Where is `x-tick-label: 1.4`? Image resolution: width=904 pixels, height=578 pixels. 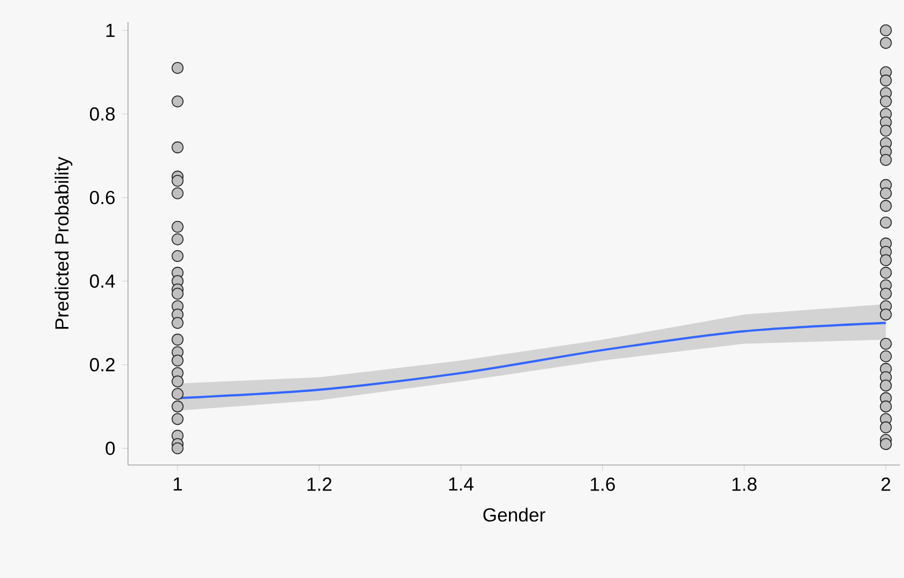
x-tick-label: 1.4 is located at coordinates (461, 484).